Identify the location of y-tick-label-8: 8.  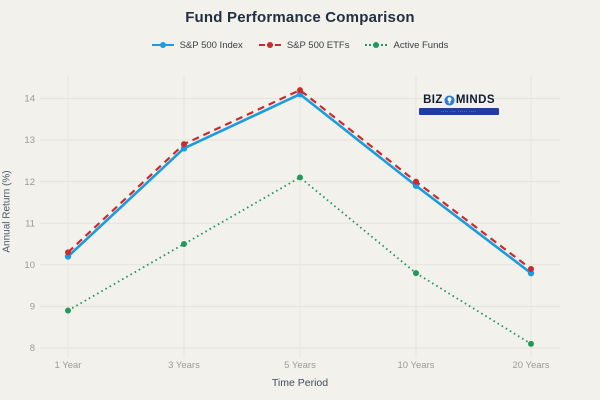
(32, 348).